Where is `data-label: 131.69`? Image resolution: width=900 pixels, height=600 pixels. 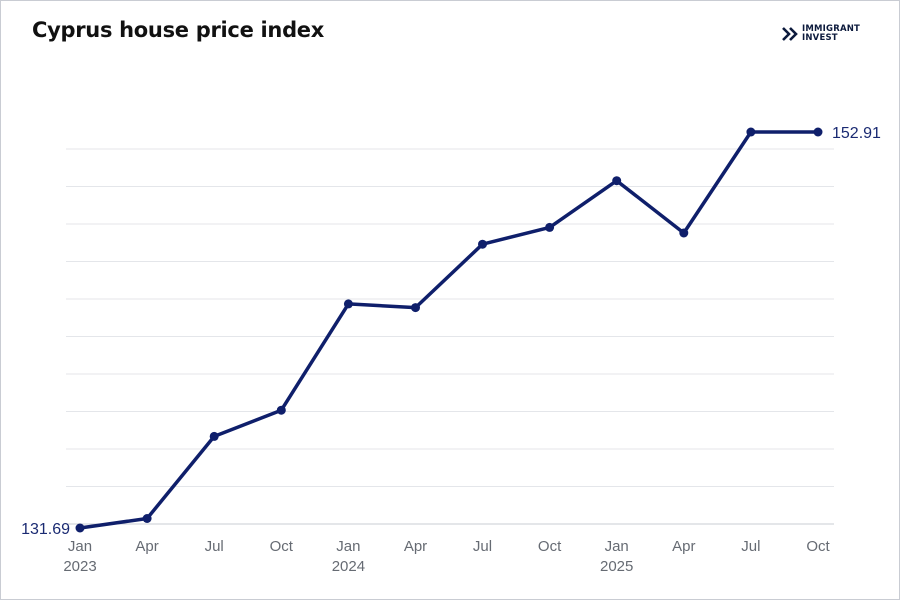
data-label: 131.69 is located at coordinates (45, 529).